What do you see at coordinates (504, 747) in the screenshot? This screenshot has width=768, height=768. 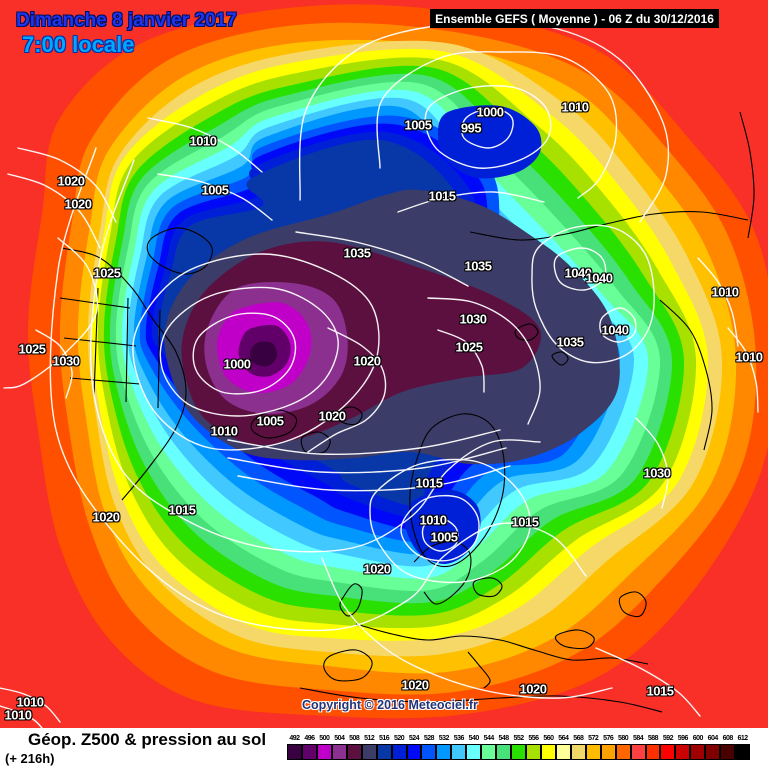 I see `legend-step: 548` at bounding box center [504, 747].